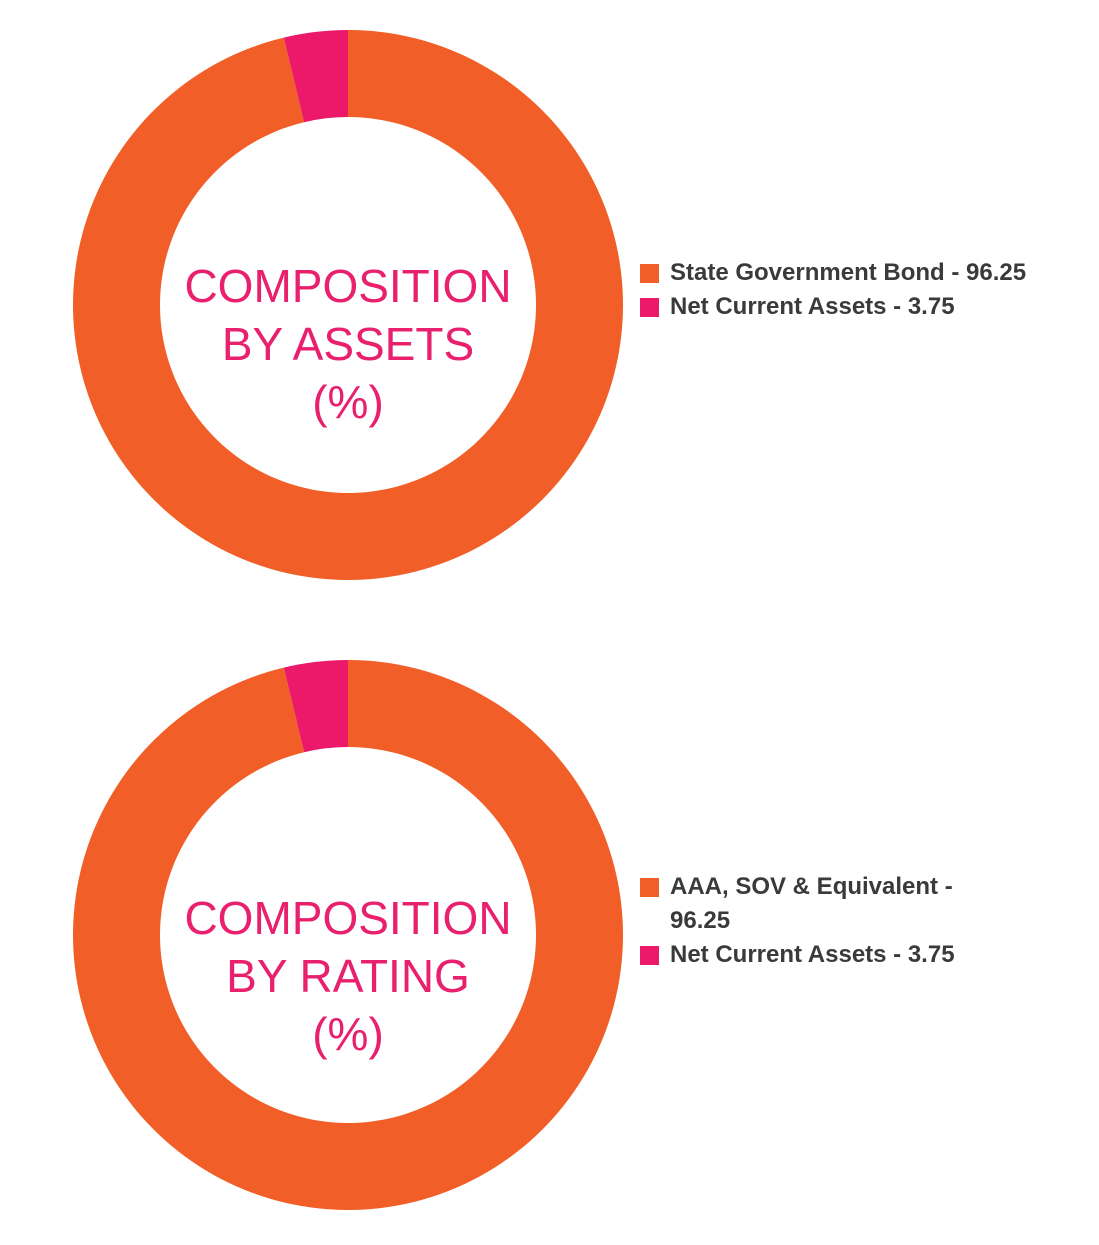 Image resolution: width=1099 pixels, height=1245 pixels. I want to click on assets-chart-title: COMPOSITION BY ASSETS (%), so click(348, 344).